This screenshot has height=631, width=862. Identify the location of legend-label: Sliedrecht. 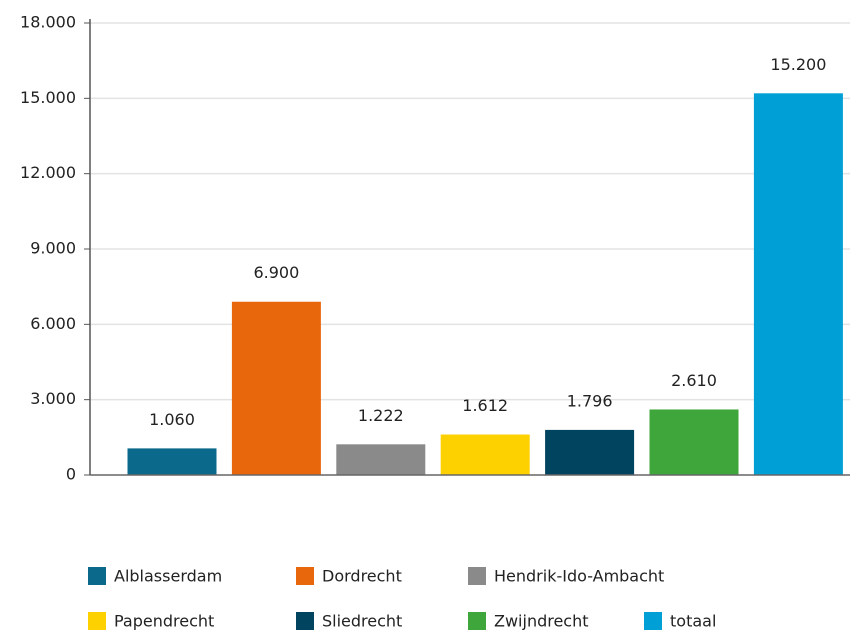
(362, 621).